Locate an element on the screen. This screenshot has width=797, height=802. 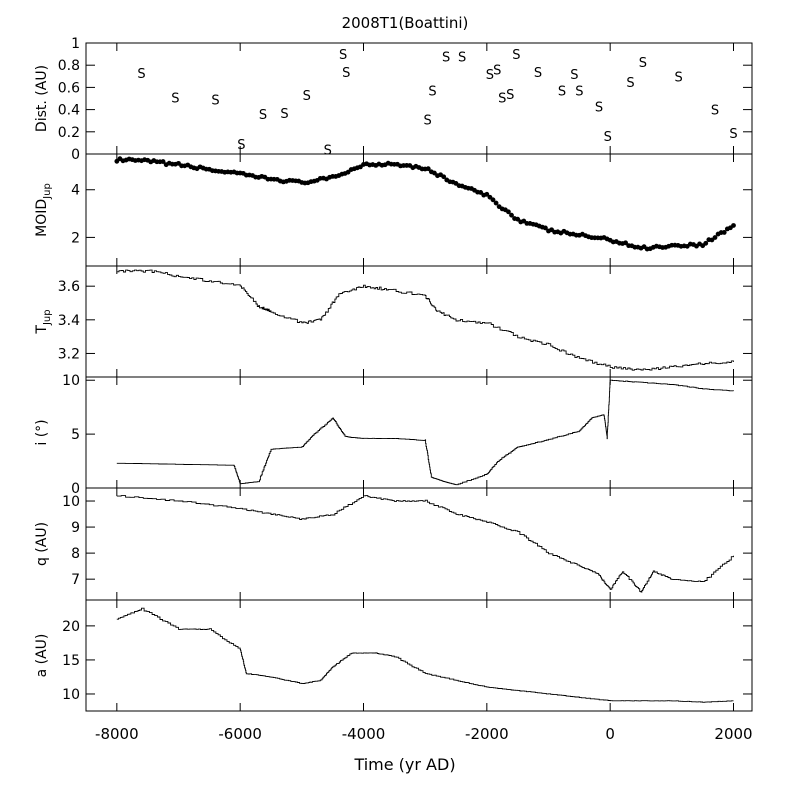
x-tick-label: -8000 is located at coordinates (117, 734).